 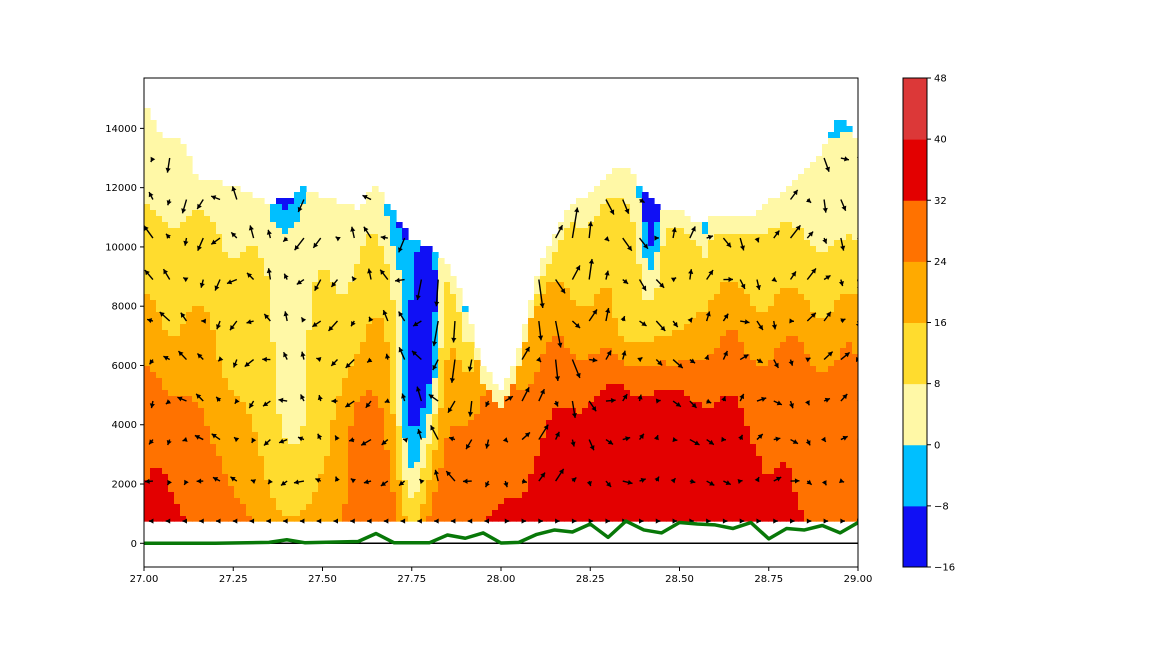 What do you see at coordinates (124, 366) in the screenshot?
I see `y-tick-label: 6000` at bounding box center [124, 366].